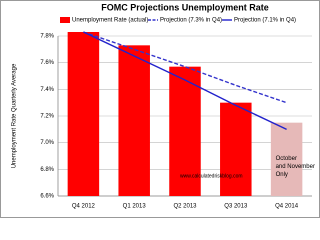 The width and height of the screenshot is (320, 240). Describe the element at coordinates (47, 117) in the screenshot. I see `y-tick-label: 7.2%` at that location.